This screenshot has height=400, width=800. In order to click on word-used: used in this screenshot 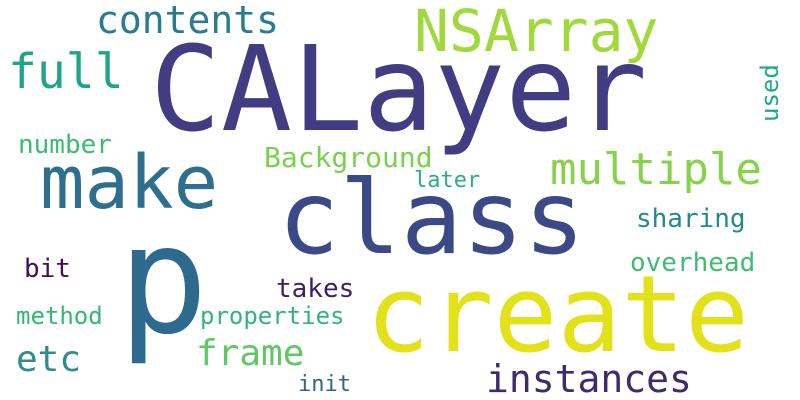, I will do `click(770, 93)`.